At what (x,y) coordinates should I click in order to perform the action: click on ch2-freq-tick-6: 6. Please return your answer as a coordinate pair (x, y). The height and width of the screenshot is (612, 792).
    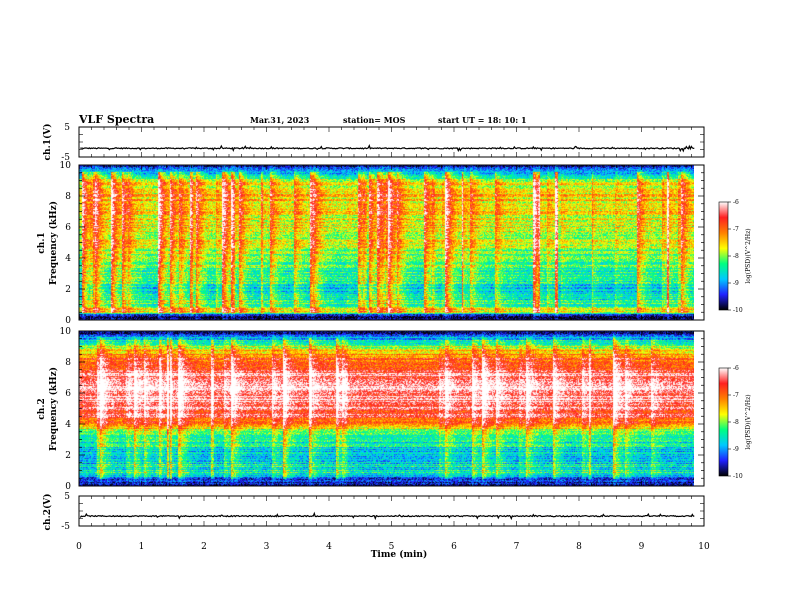
    Looking at the image, I should click on (68, 394).